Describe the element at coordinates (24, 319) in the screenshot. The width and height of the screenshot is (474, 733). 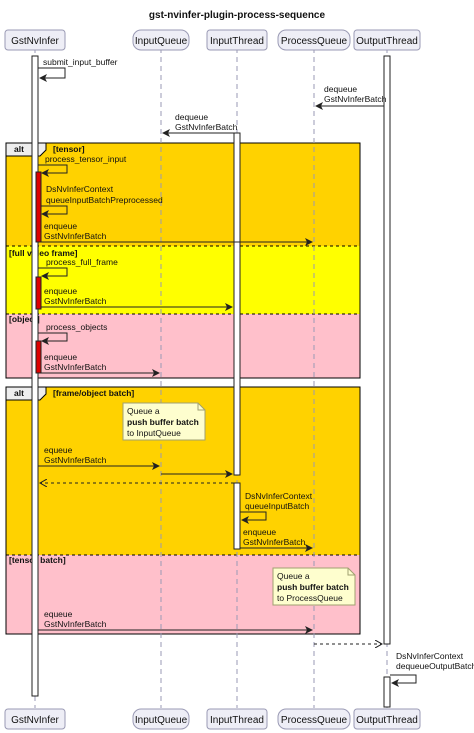
I see `alt1-guard-object: [object]` at that location.